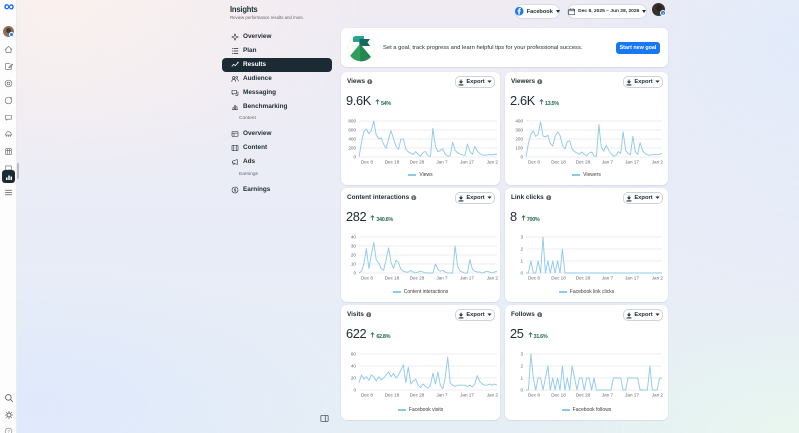  What do you see at coordinates (354, 246) in the screenshot?
I see `svg-text: 30` at bounding box center [354, 246].